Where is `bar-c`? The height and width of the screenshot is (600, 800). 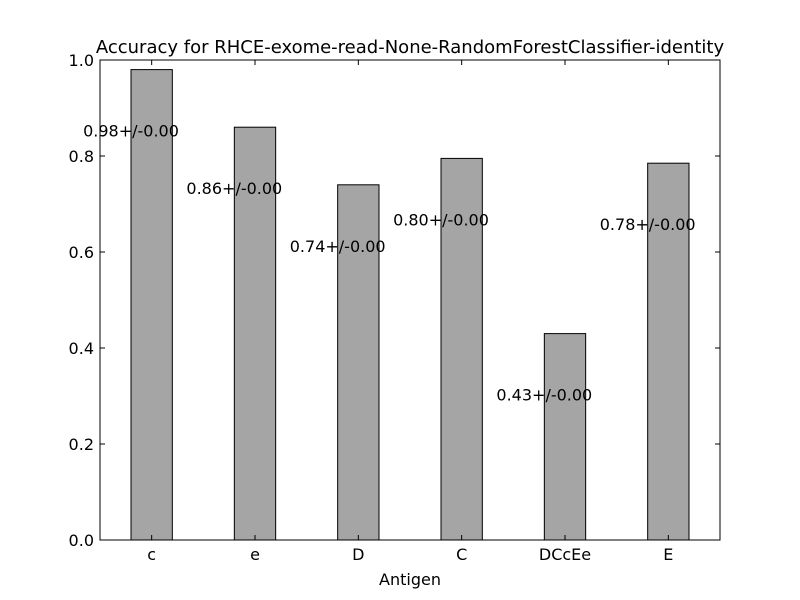
bar-c is located at coordinates (151, 305).